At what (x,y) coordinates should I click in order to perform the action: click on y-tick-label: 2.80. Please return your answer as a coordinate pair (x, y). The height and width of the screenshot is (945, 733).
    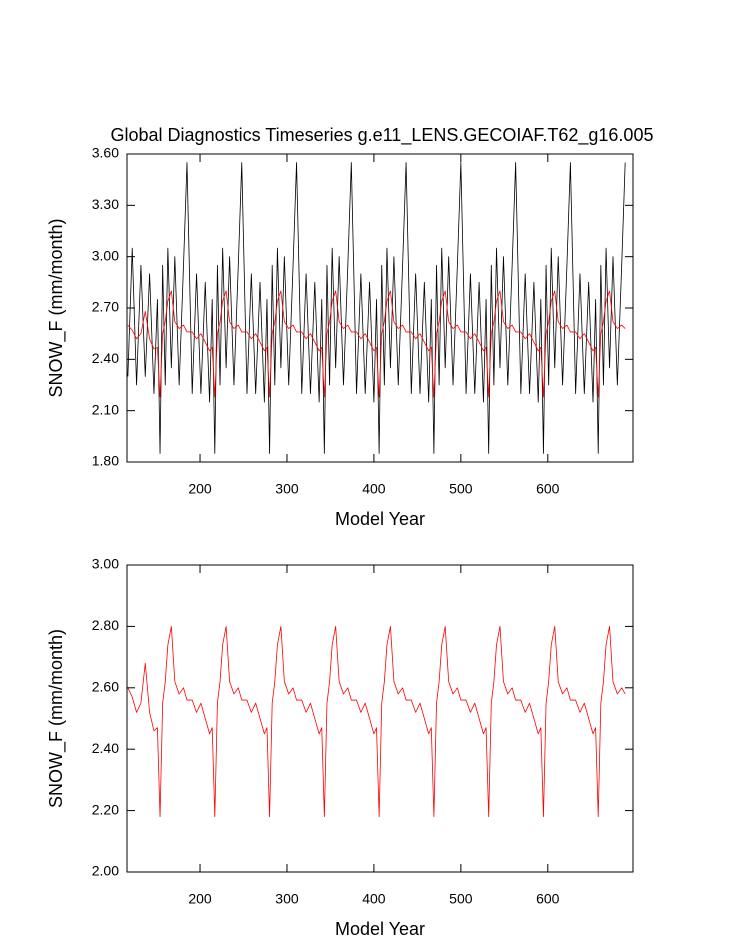
    Looking at the image, I should click on (105, 625).